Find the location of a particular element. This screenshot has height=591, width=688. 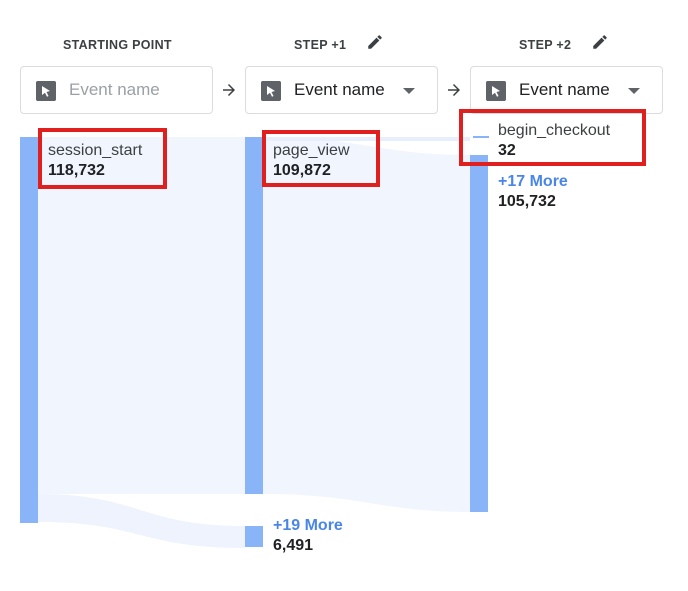

step-2-event-dropdown: Event name is located at coordinates (566, 90).